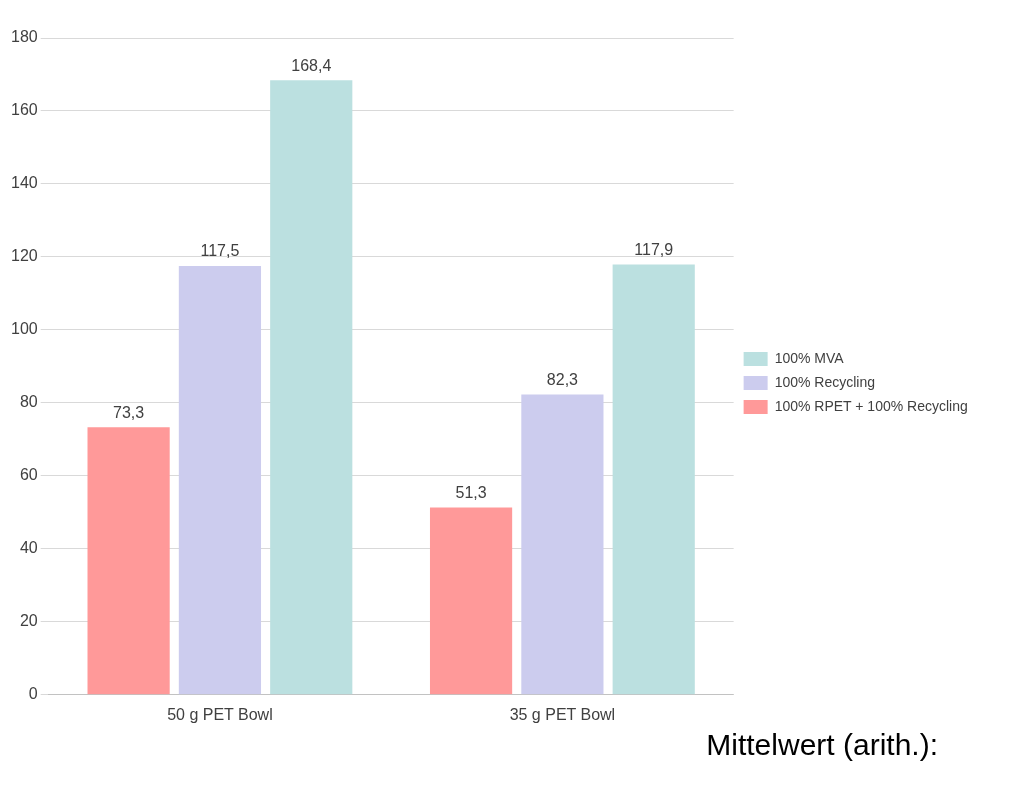 This screenshot has height=807, width=1010. What do you see at coordinates (562, 714) in the screenshot?
I see `x-tick-label: 35 g PET Bowl` at bounding box center [562, 714].